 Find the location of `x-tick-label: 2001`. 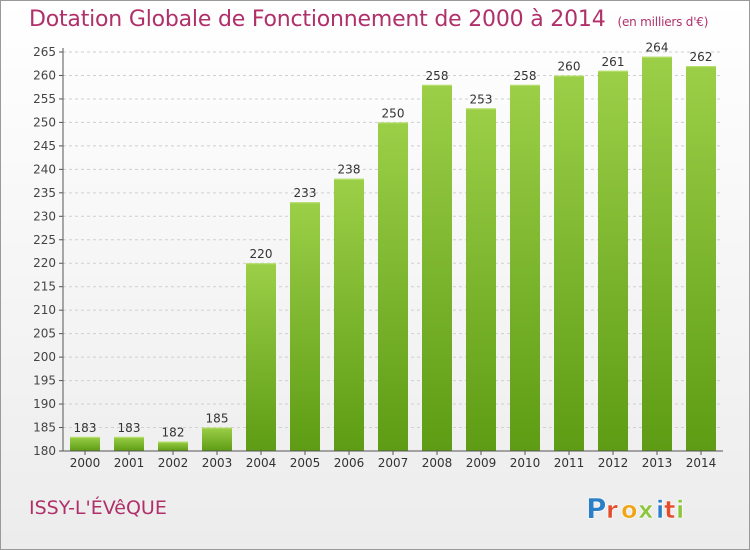

x-tick-label: 2001 is located at coordinates (129, 463).